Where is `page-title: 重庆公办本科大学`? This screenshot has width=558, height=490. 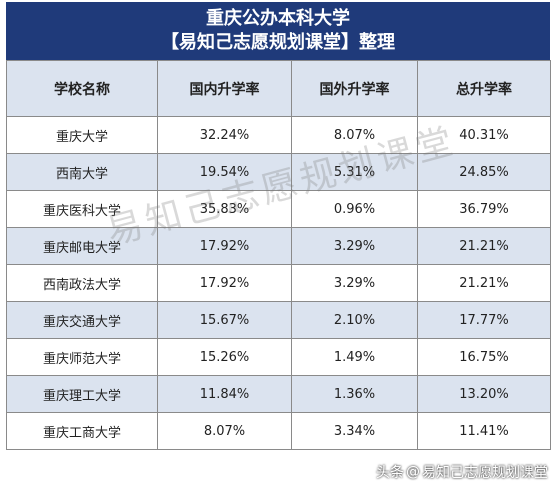 page-title: 重庆公办本科大学 is located at coordinates (278, 18).